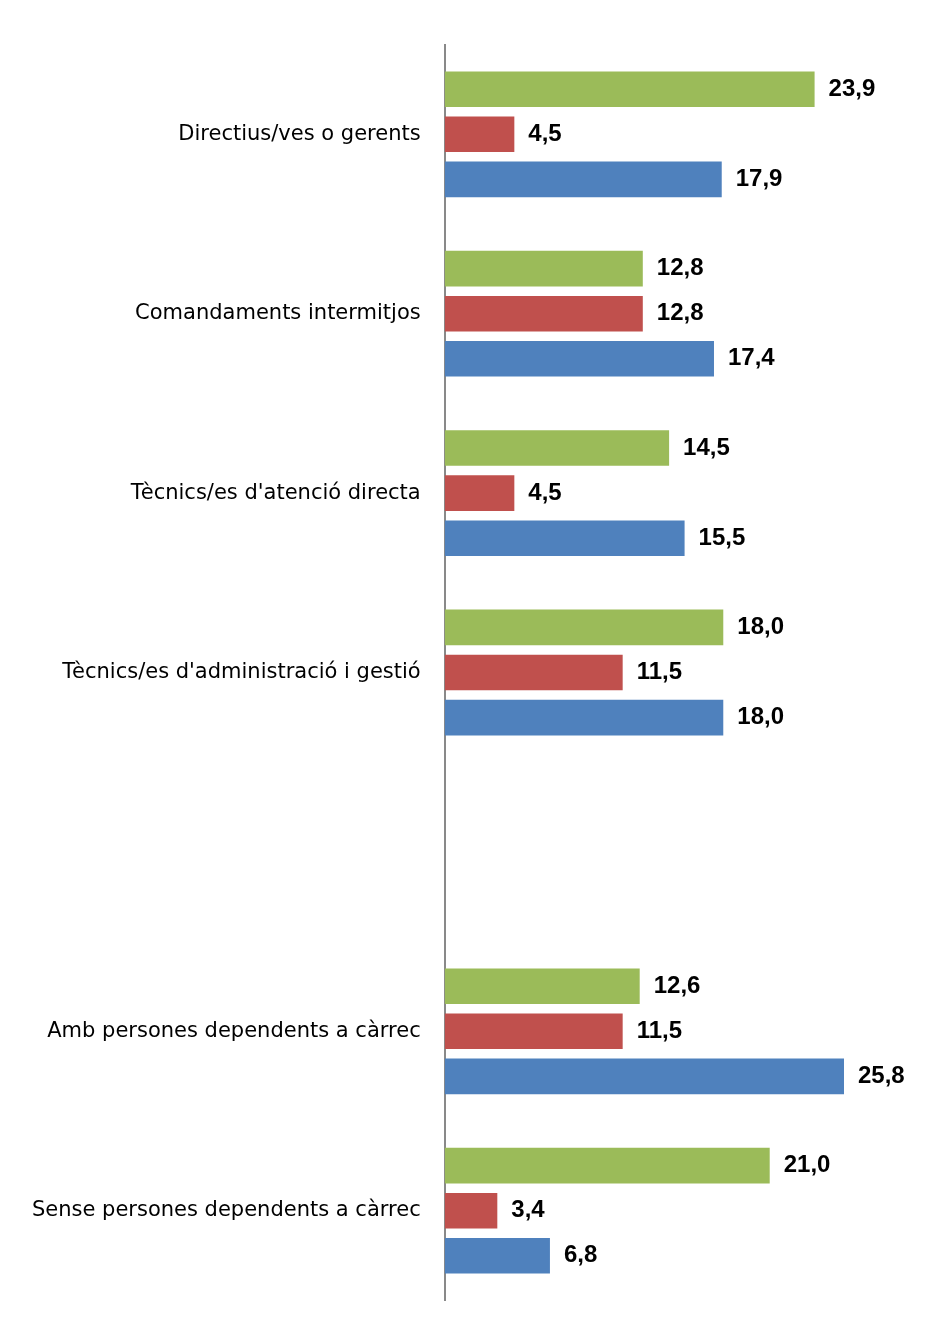 Image resolution: width=927 pixels, height=1337 pixels. Describe the element at coordinates (722, 536) in the screenshot. I see `data-label: 15,5` at that location.